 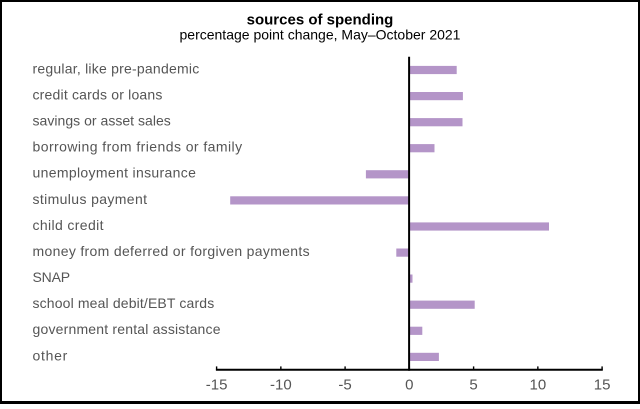 I want to click on svg-text: SNAP, so click(x=52, y=277).